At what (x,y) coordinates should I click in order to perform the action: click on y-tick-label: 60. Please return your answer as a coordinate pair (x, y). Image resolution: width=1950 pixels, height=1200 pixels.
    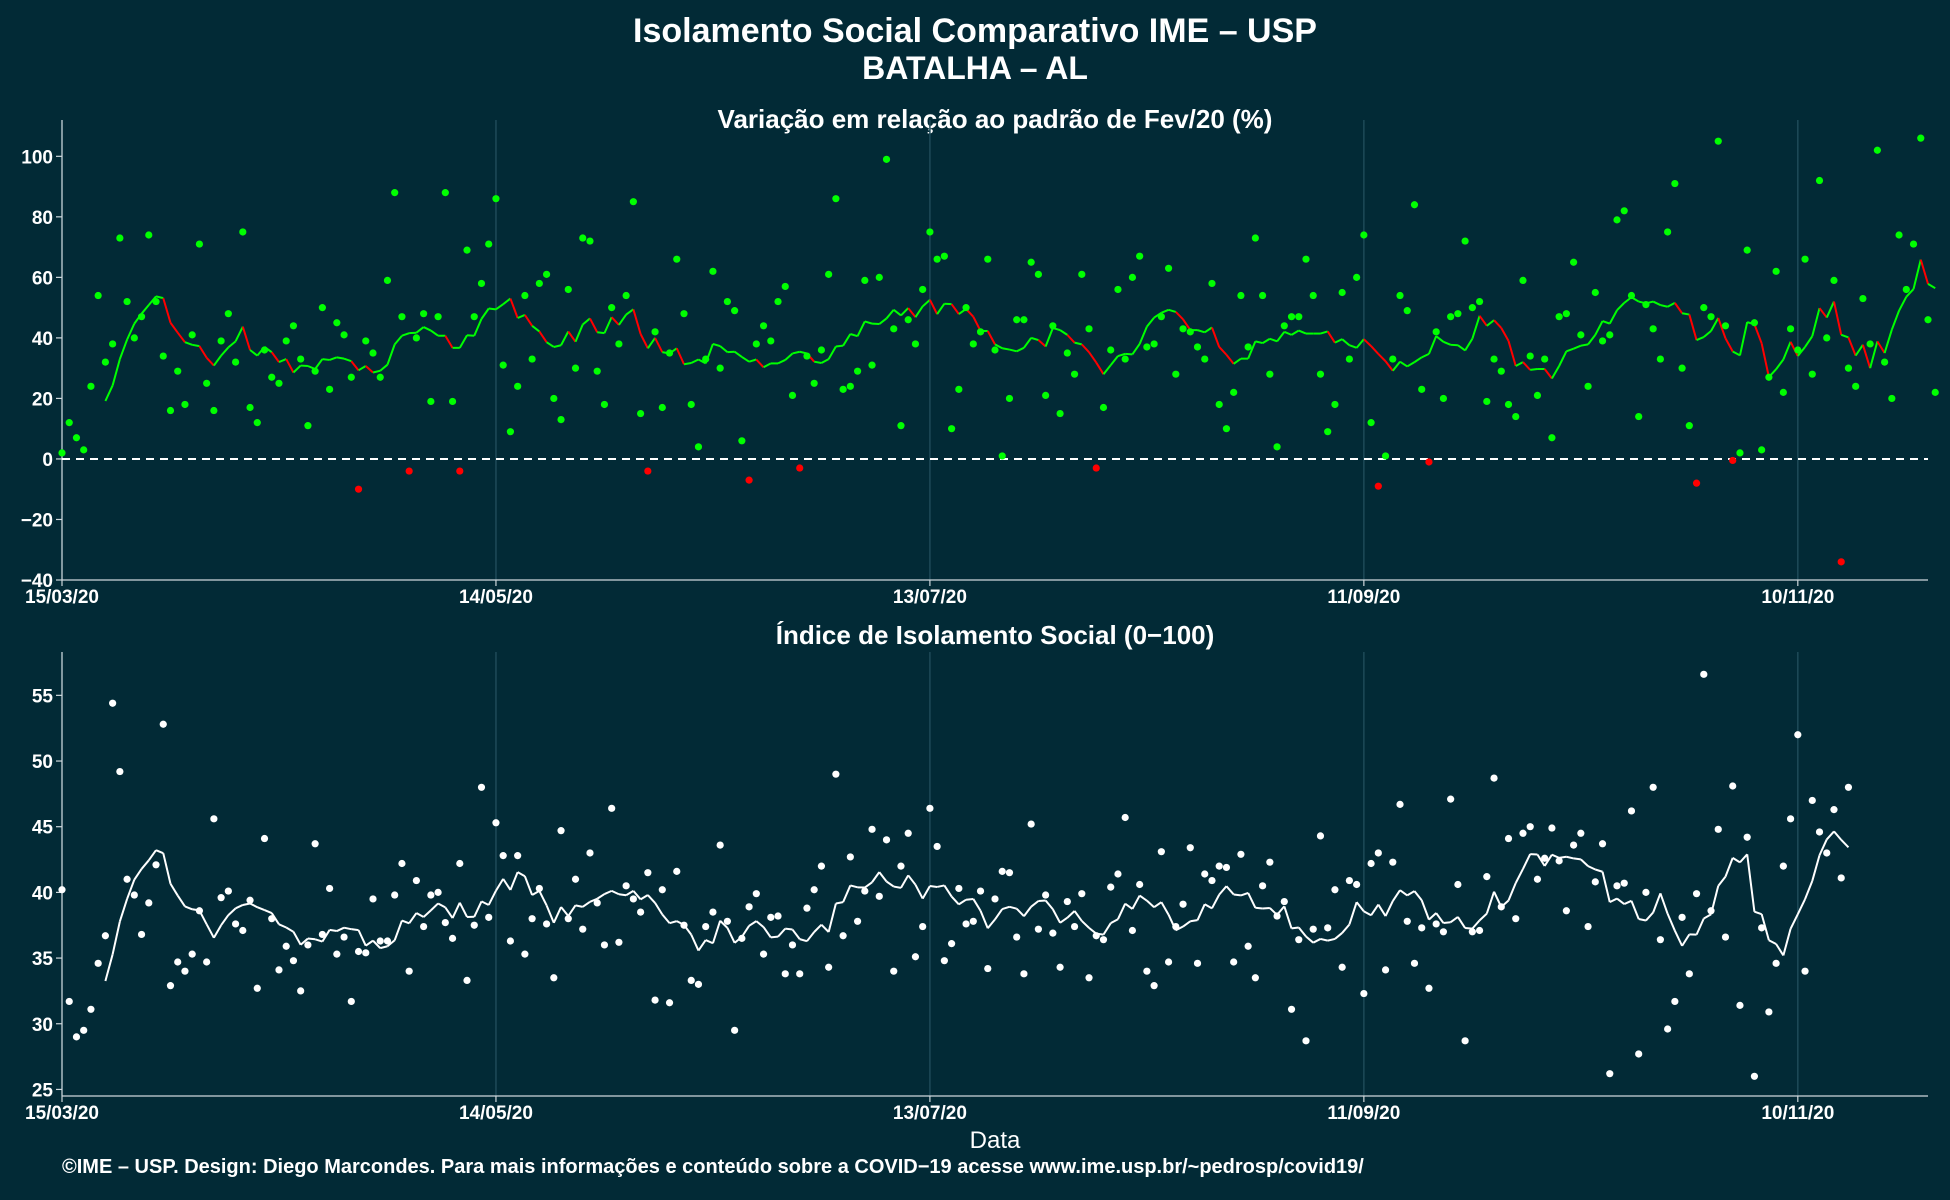
    Looking at the image, I should click on (42, 278).